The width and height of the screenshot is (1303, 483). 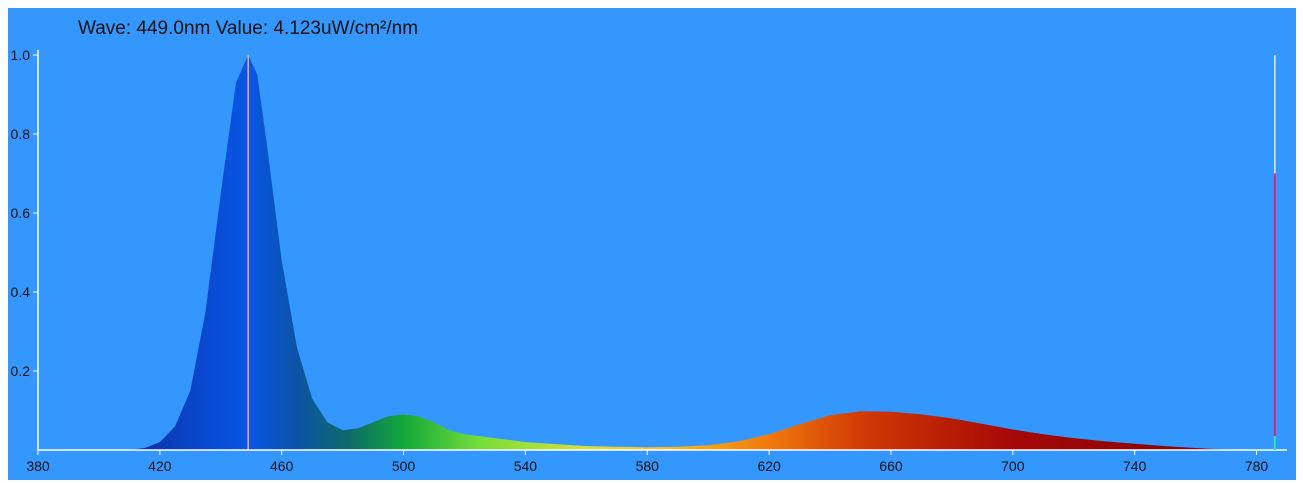 I want to click on y-tick-label: 1.0, so click(x=21, y=55).